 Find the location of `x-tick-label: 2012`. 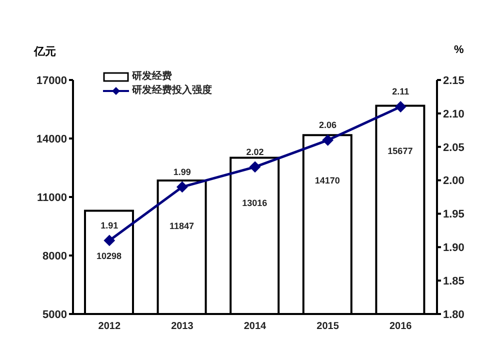

x-tick-label: 2012 is located at coordinates (109, 326).